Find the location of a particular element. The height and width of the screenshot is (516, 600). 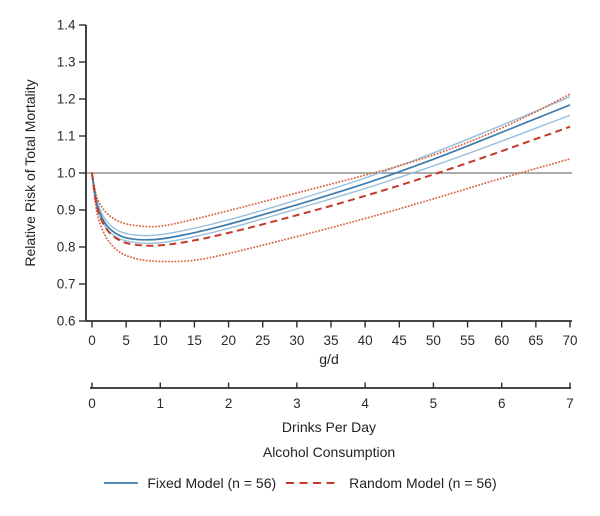

y-axis-tick-label: 1.4 is located at coordinates (66, 25).